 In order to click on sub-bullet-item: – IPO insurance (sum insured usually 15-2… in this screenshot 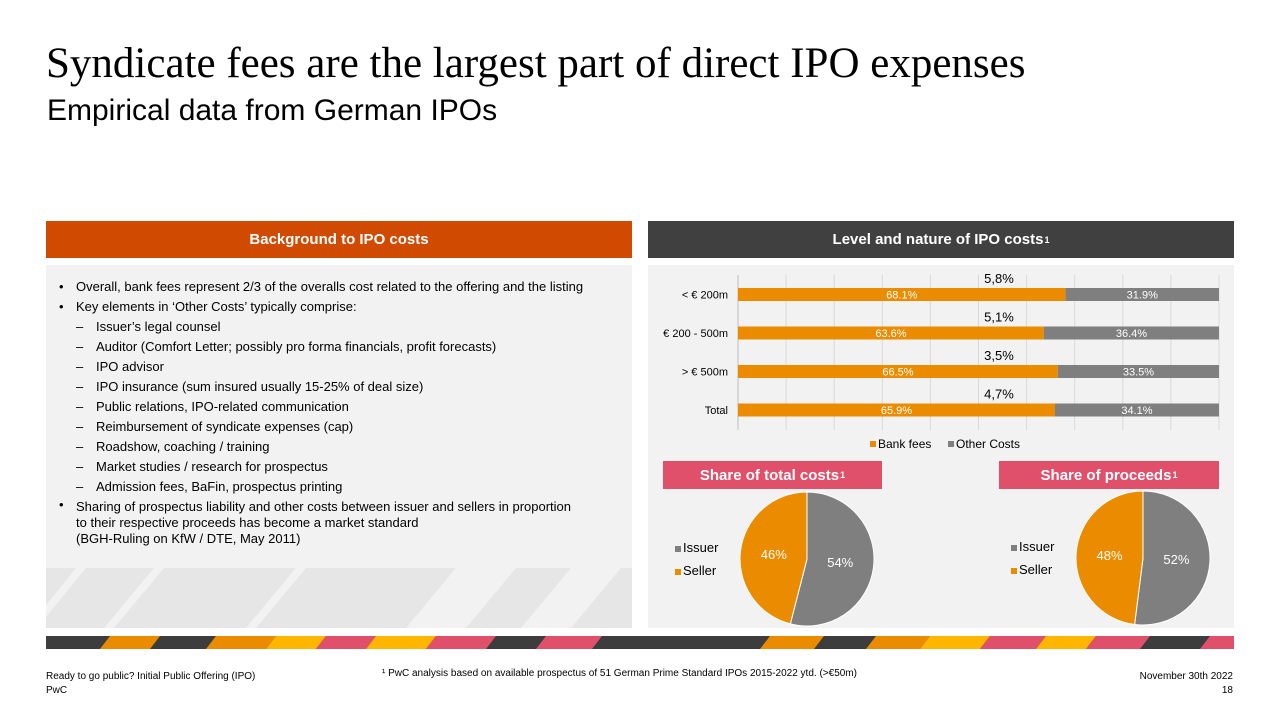, I will do `click(336, 387)`.